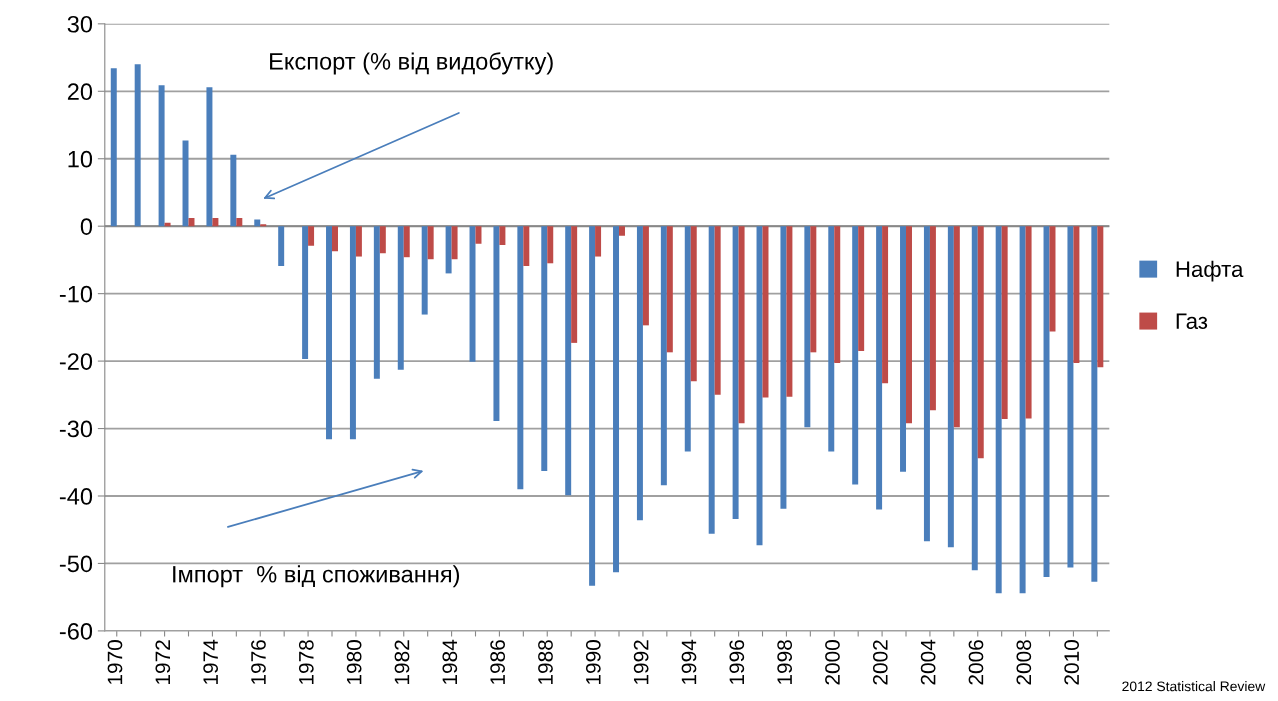  What do you see at coordinates (450, 661) in the screenshot?
I see `x-tick-label: 1984` at bounding box center [450, 661].